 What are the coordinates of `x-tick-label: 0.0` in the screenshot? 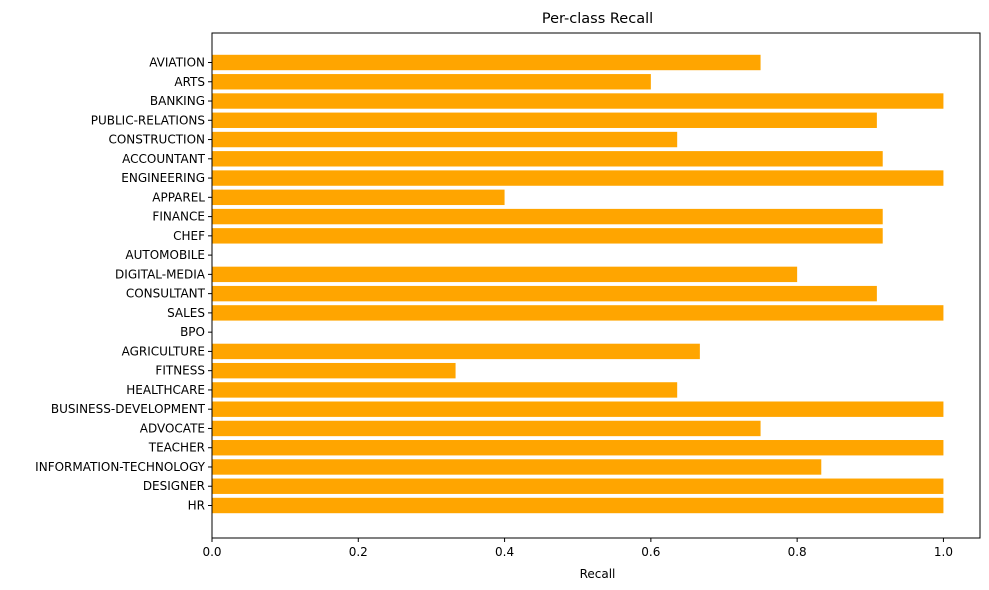 It's located at (211, 552).